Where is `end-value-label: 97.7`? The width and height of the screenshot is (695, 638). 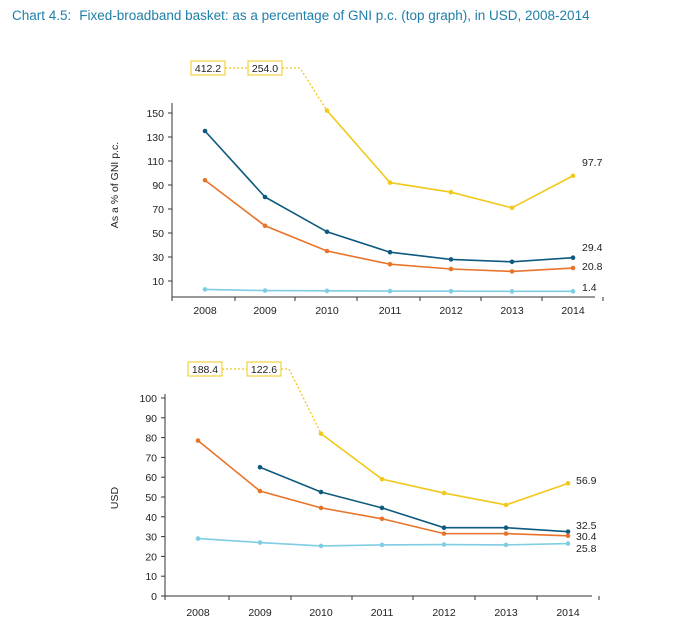 end-value-label: 97.7 is located at coordinates (592, 163).